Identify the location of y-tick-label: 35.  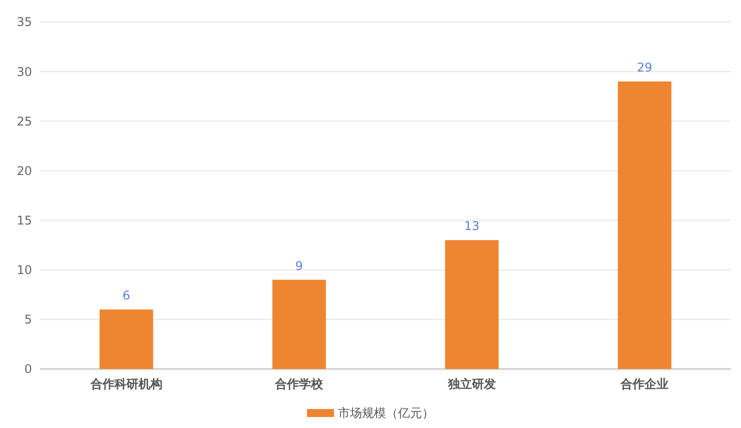
(24, 22).